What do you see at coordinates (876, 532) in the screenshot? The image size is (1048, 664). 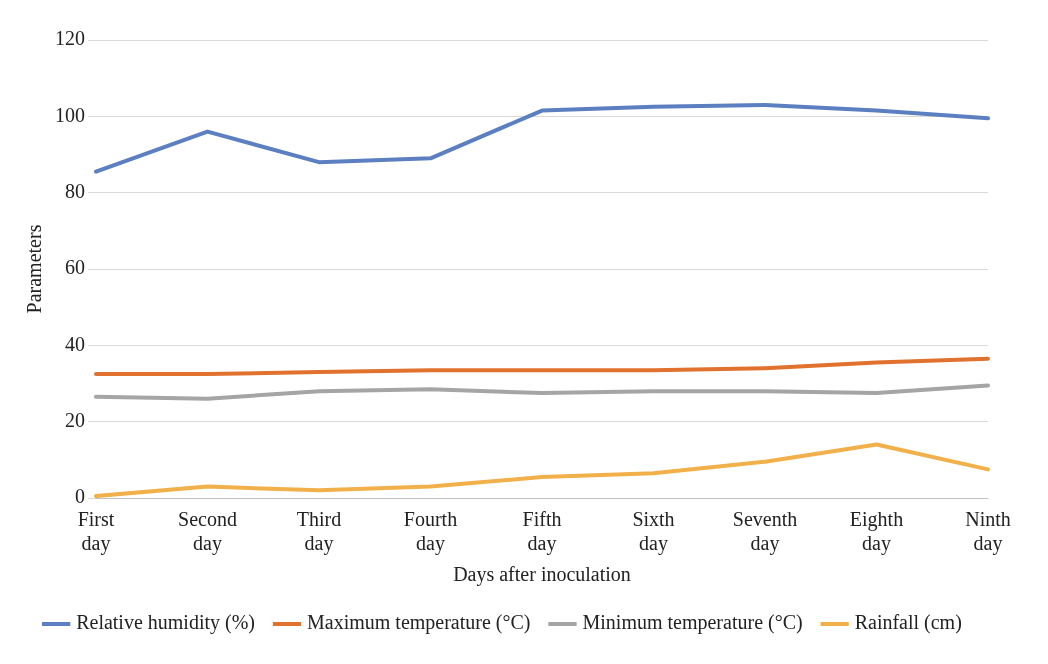 I see `x-tick-label: Eighth day` at bounding box center [876, 532].